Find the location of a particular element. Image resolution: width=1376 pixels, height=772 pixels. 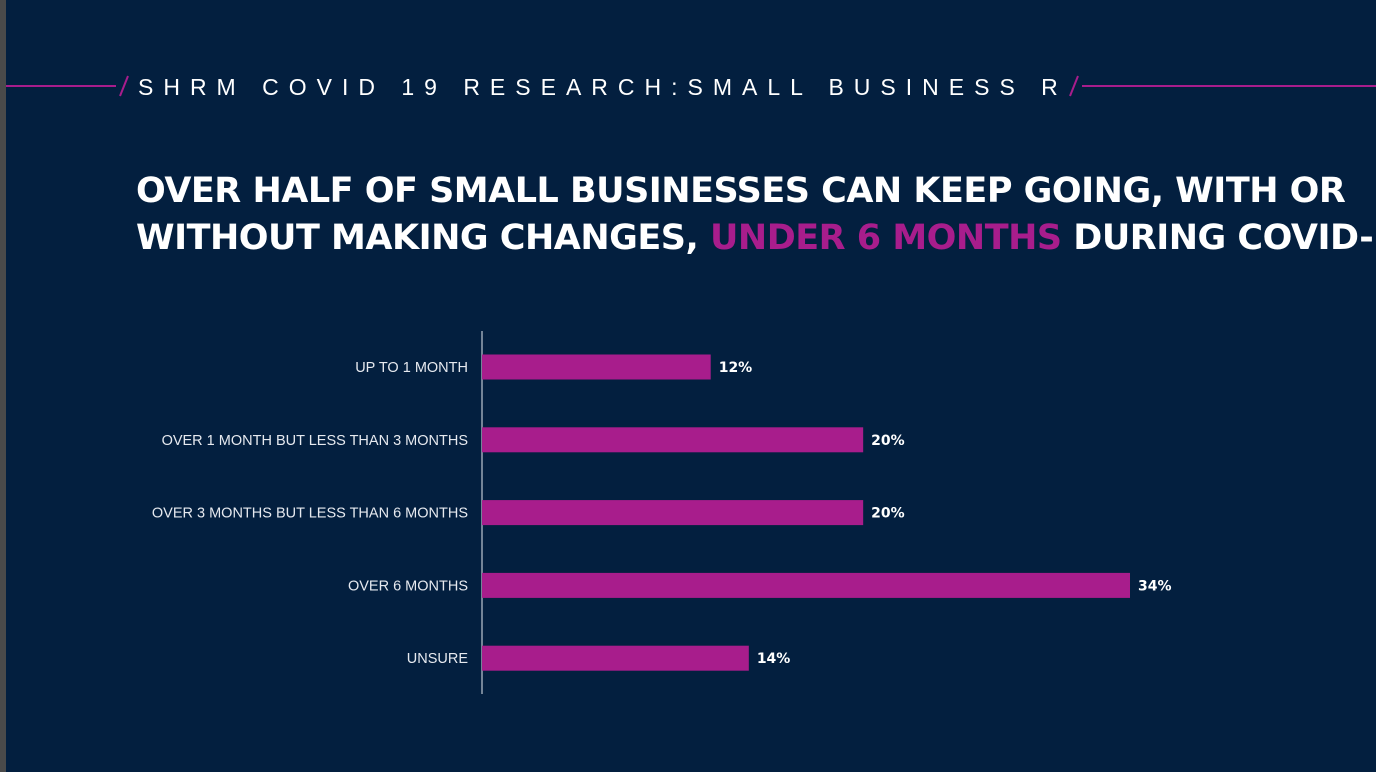

category-label: UNSURE is located at coordinates (438, 659).